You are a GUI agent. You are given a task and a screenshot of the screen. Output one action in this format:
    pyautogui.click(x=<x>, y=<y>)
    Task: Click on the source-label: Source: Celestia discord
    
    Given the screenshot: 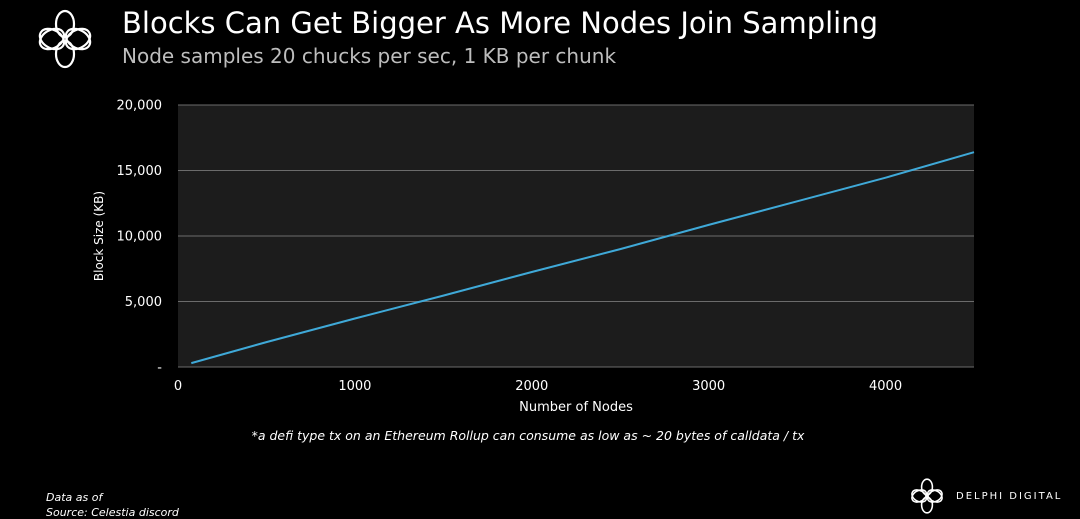 What is the action you would take?
    pyautogui.click(x=112, y=512)
    